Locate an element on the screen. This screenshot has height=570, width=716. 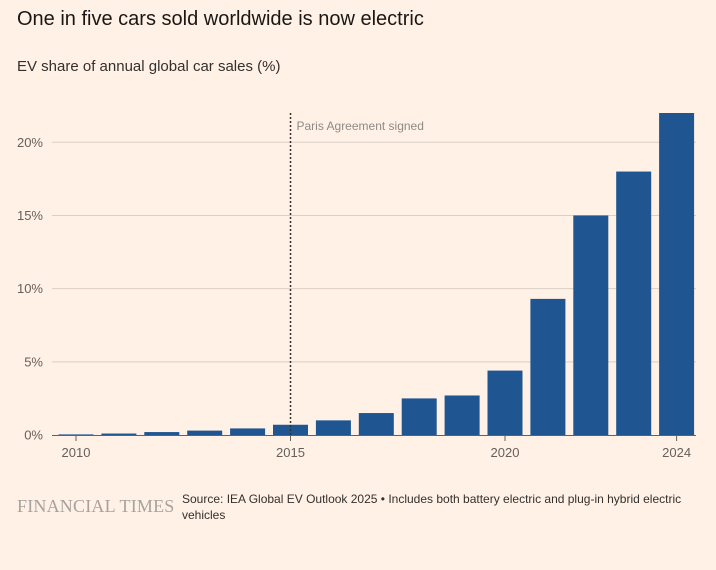
bar-2024 is located at coordinates (677, 274).